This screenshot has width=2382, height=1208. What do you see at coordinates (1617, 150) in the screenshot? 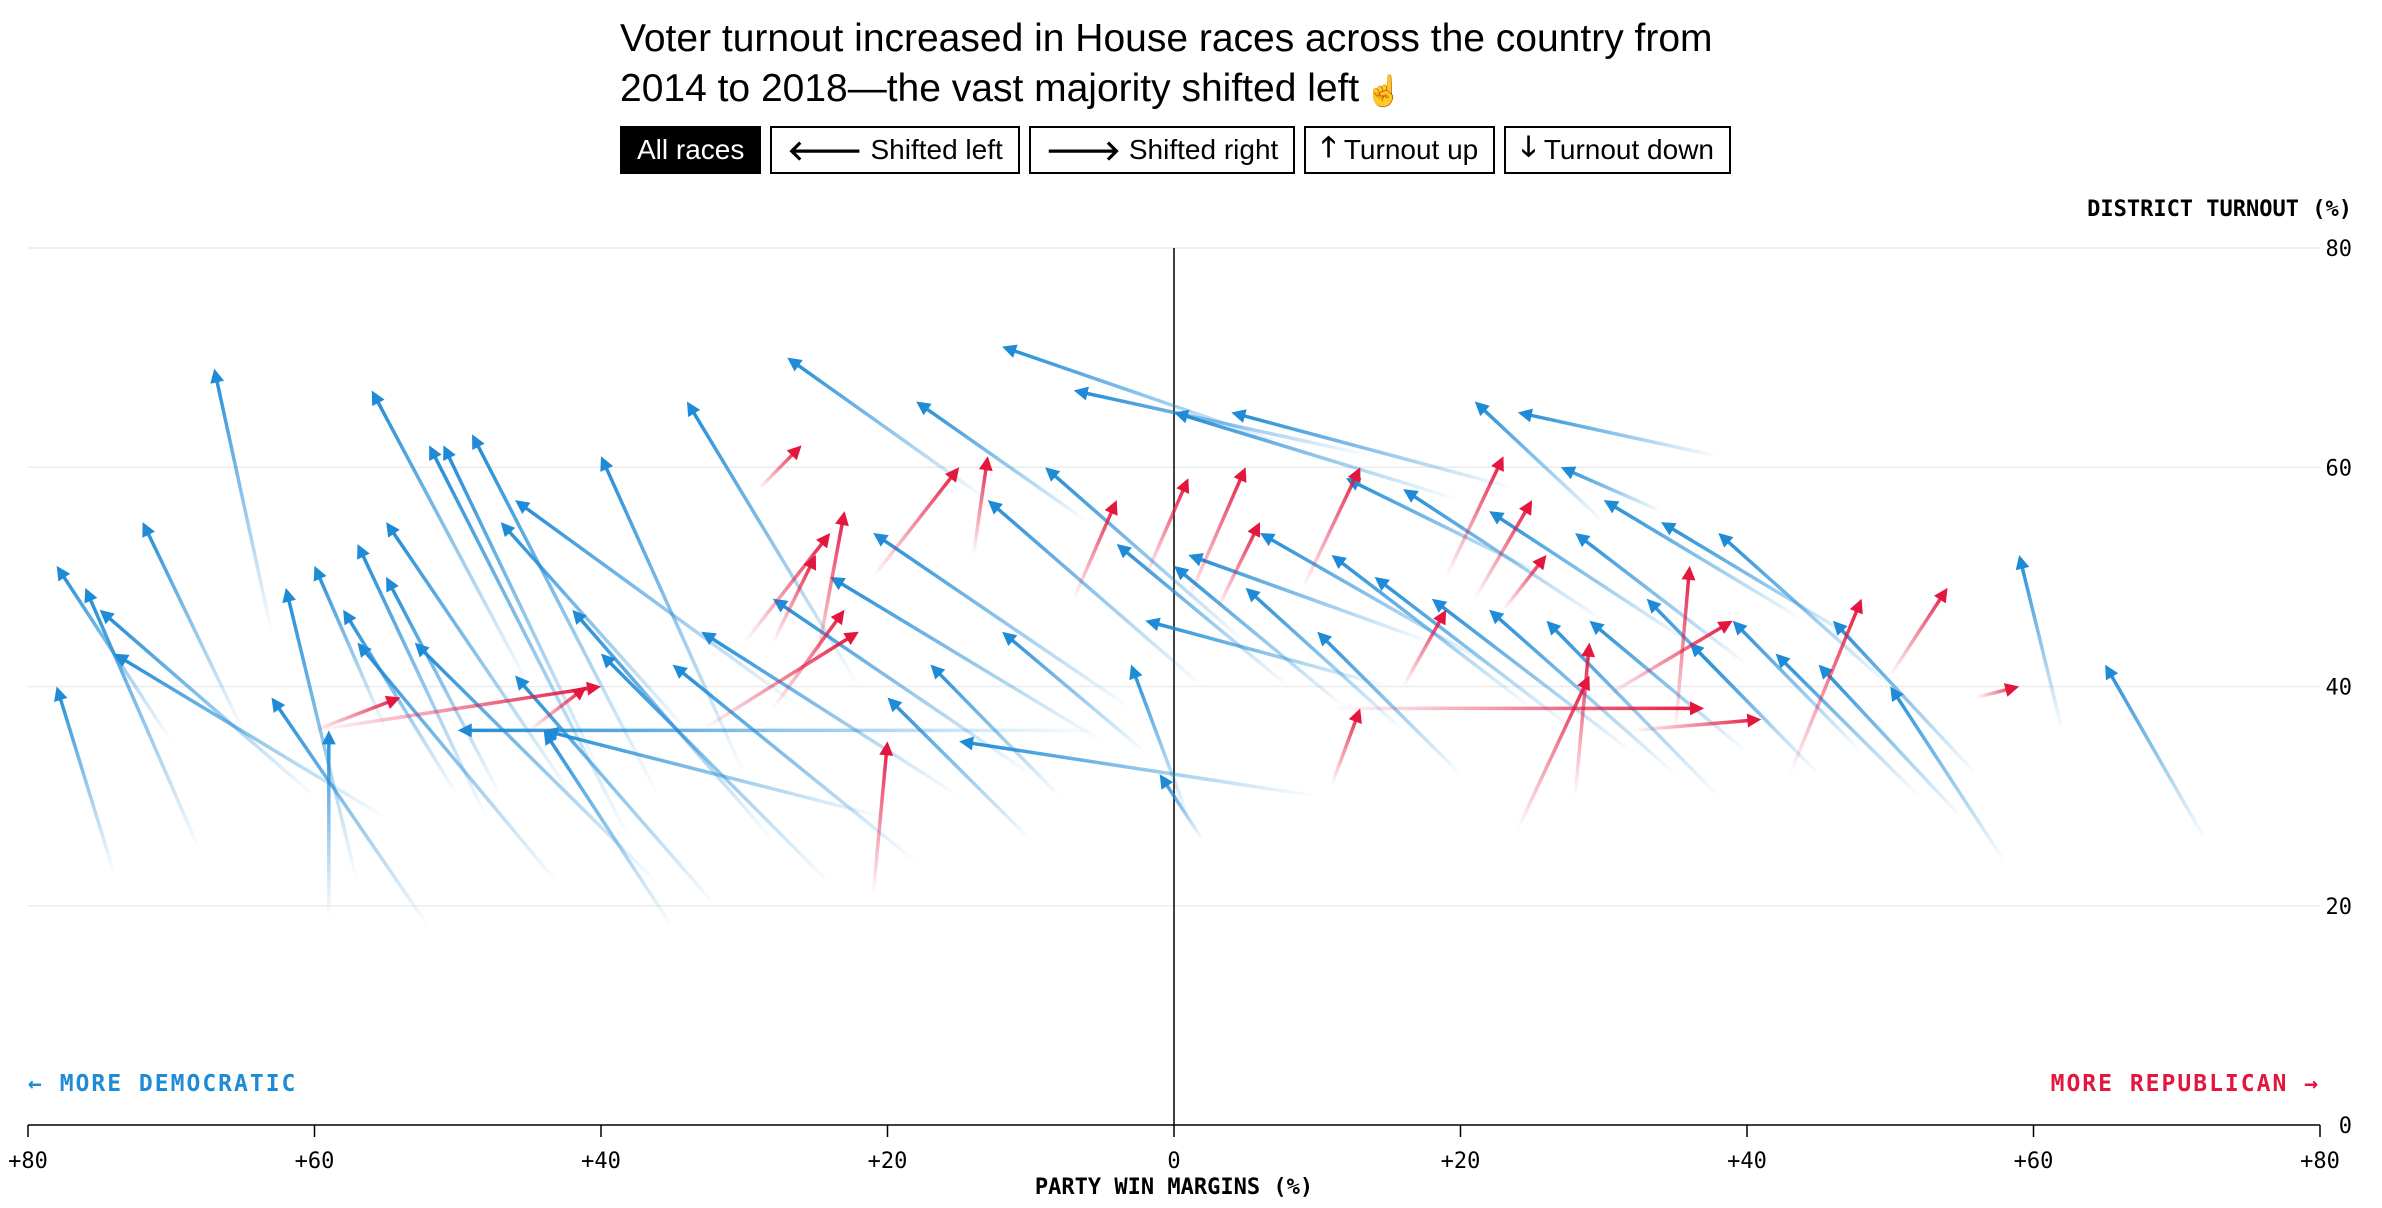
I see `filter-turnout-down-button: 🡓 Turnout down` at bounding box center [1617, 150].